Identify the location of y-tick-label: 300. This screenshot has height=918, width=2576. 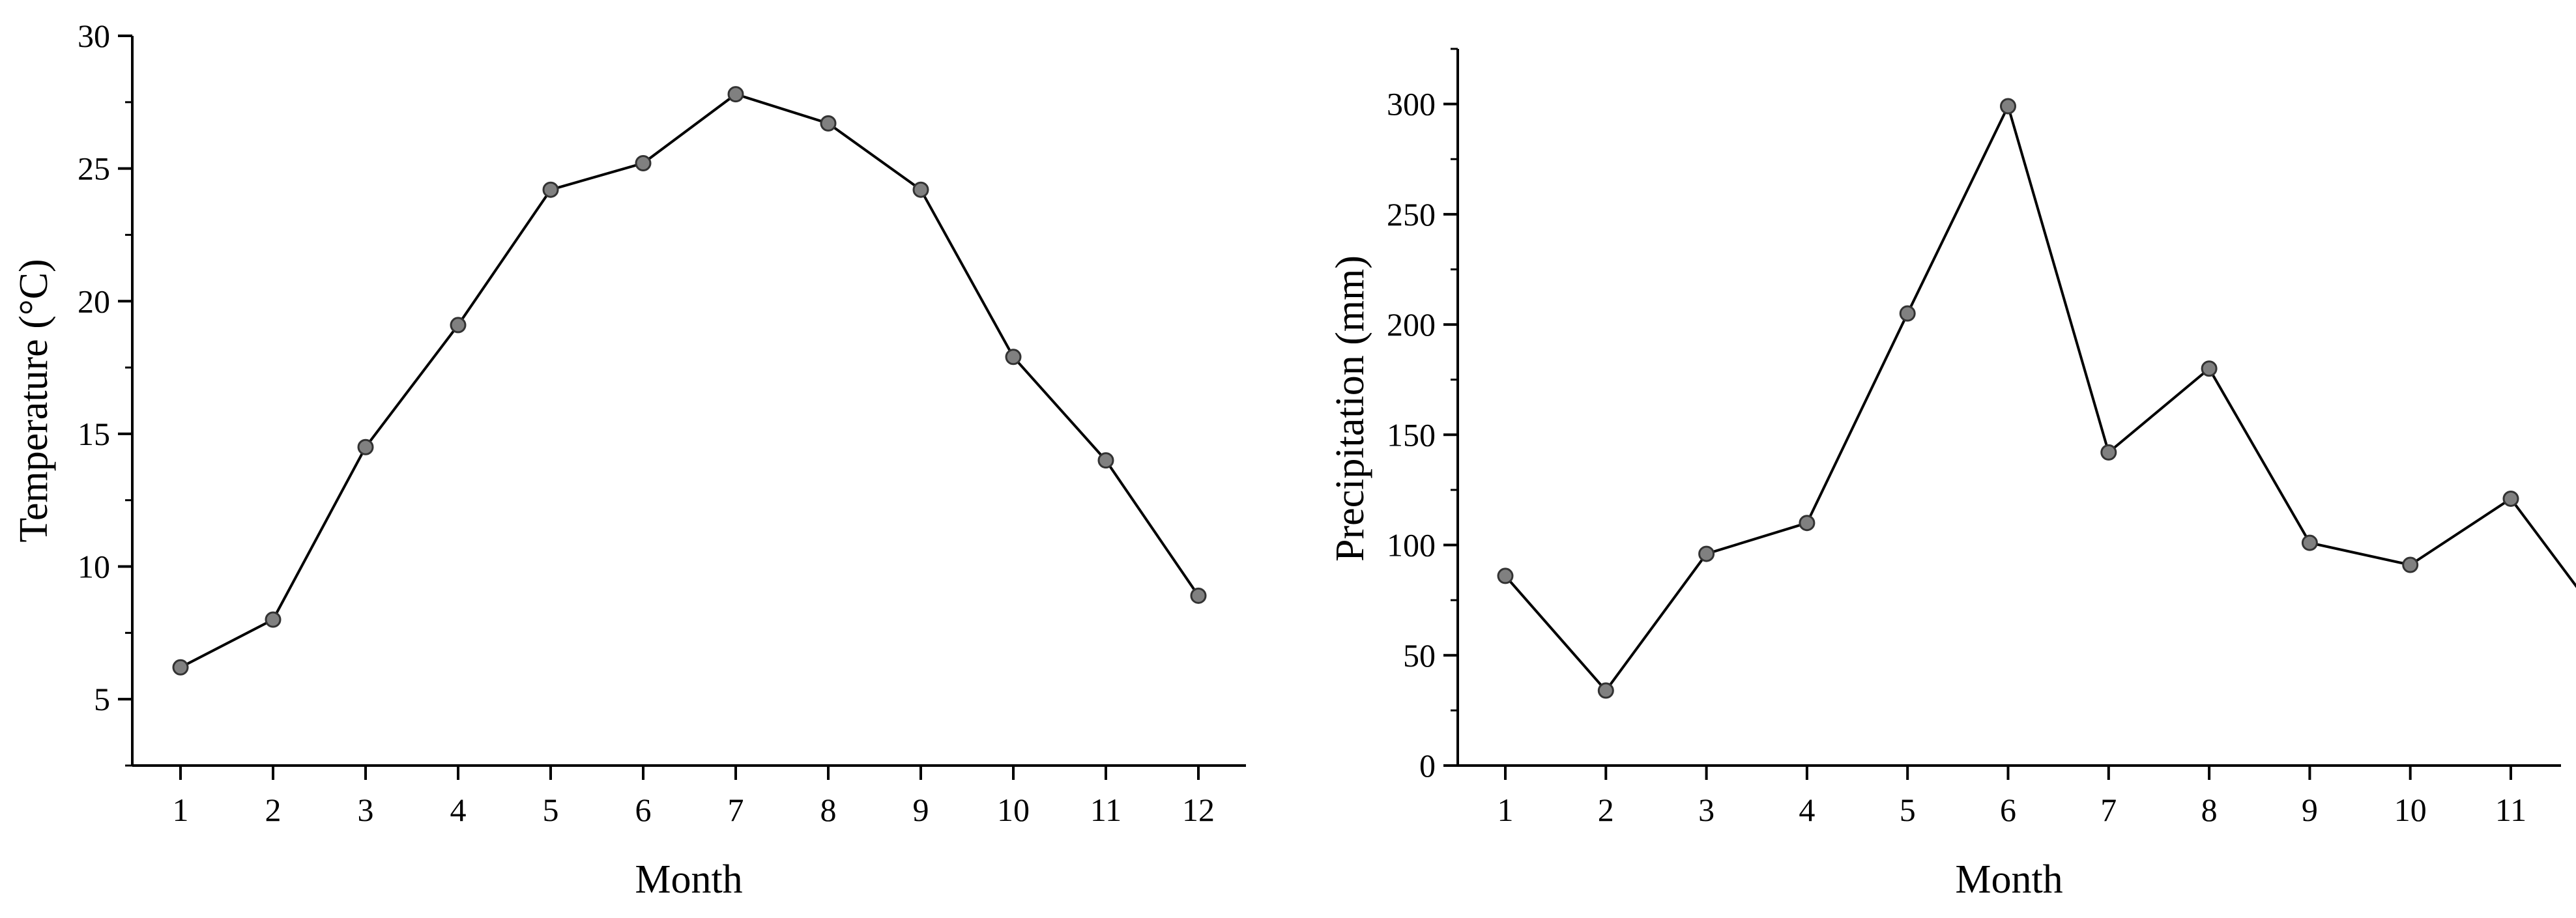
(1411, 104).